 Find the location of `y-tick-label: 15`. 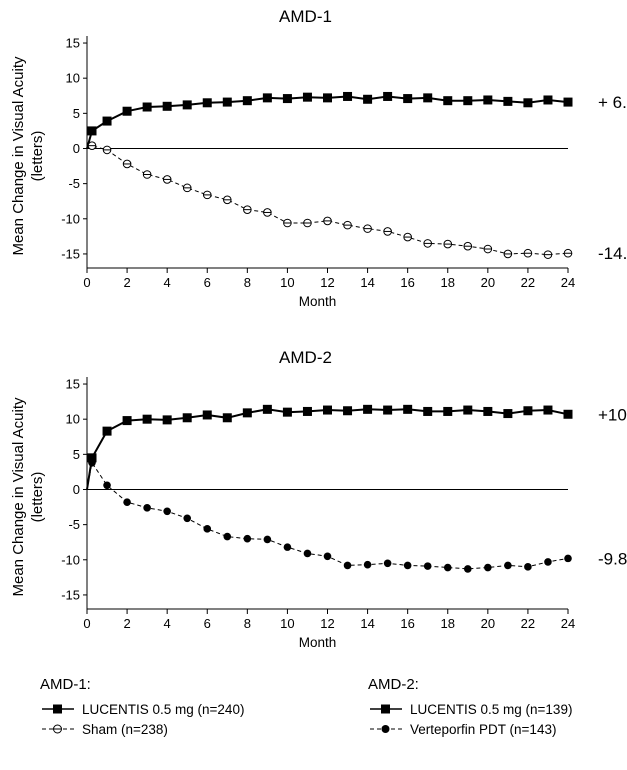

y-tick-label: 15 is located at coordinates (73, 384).